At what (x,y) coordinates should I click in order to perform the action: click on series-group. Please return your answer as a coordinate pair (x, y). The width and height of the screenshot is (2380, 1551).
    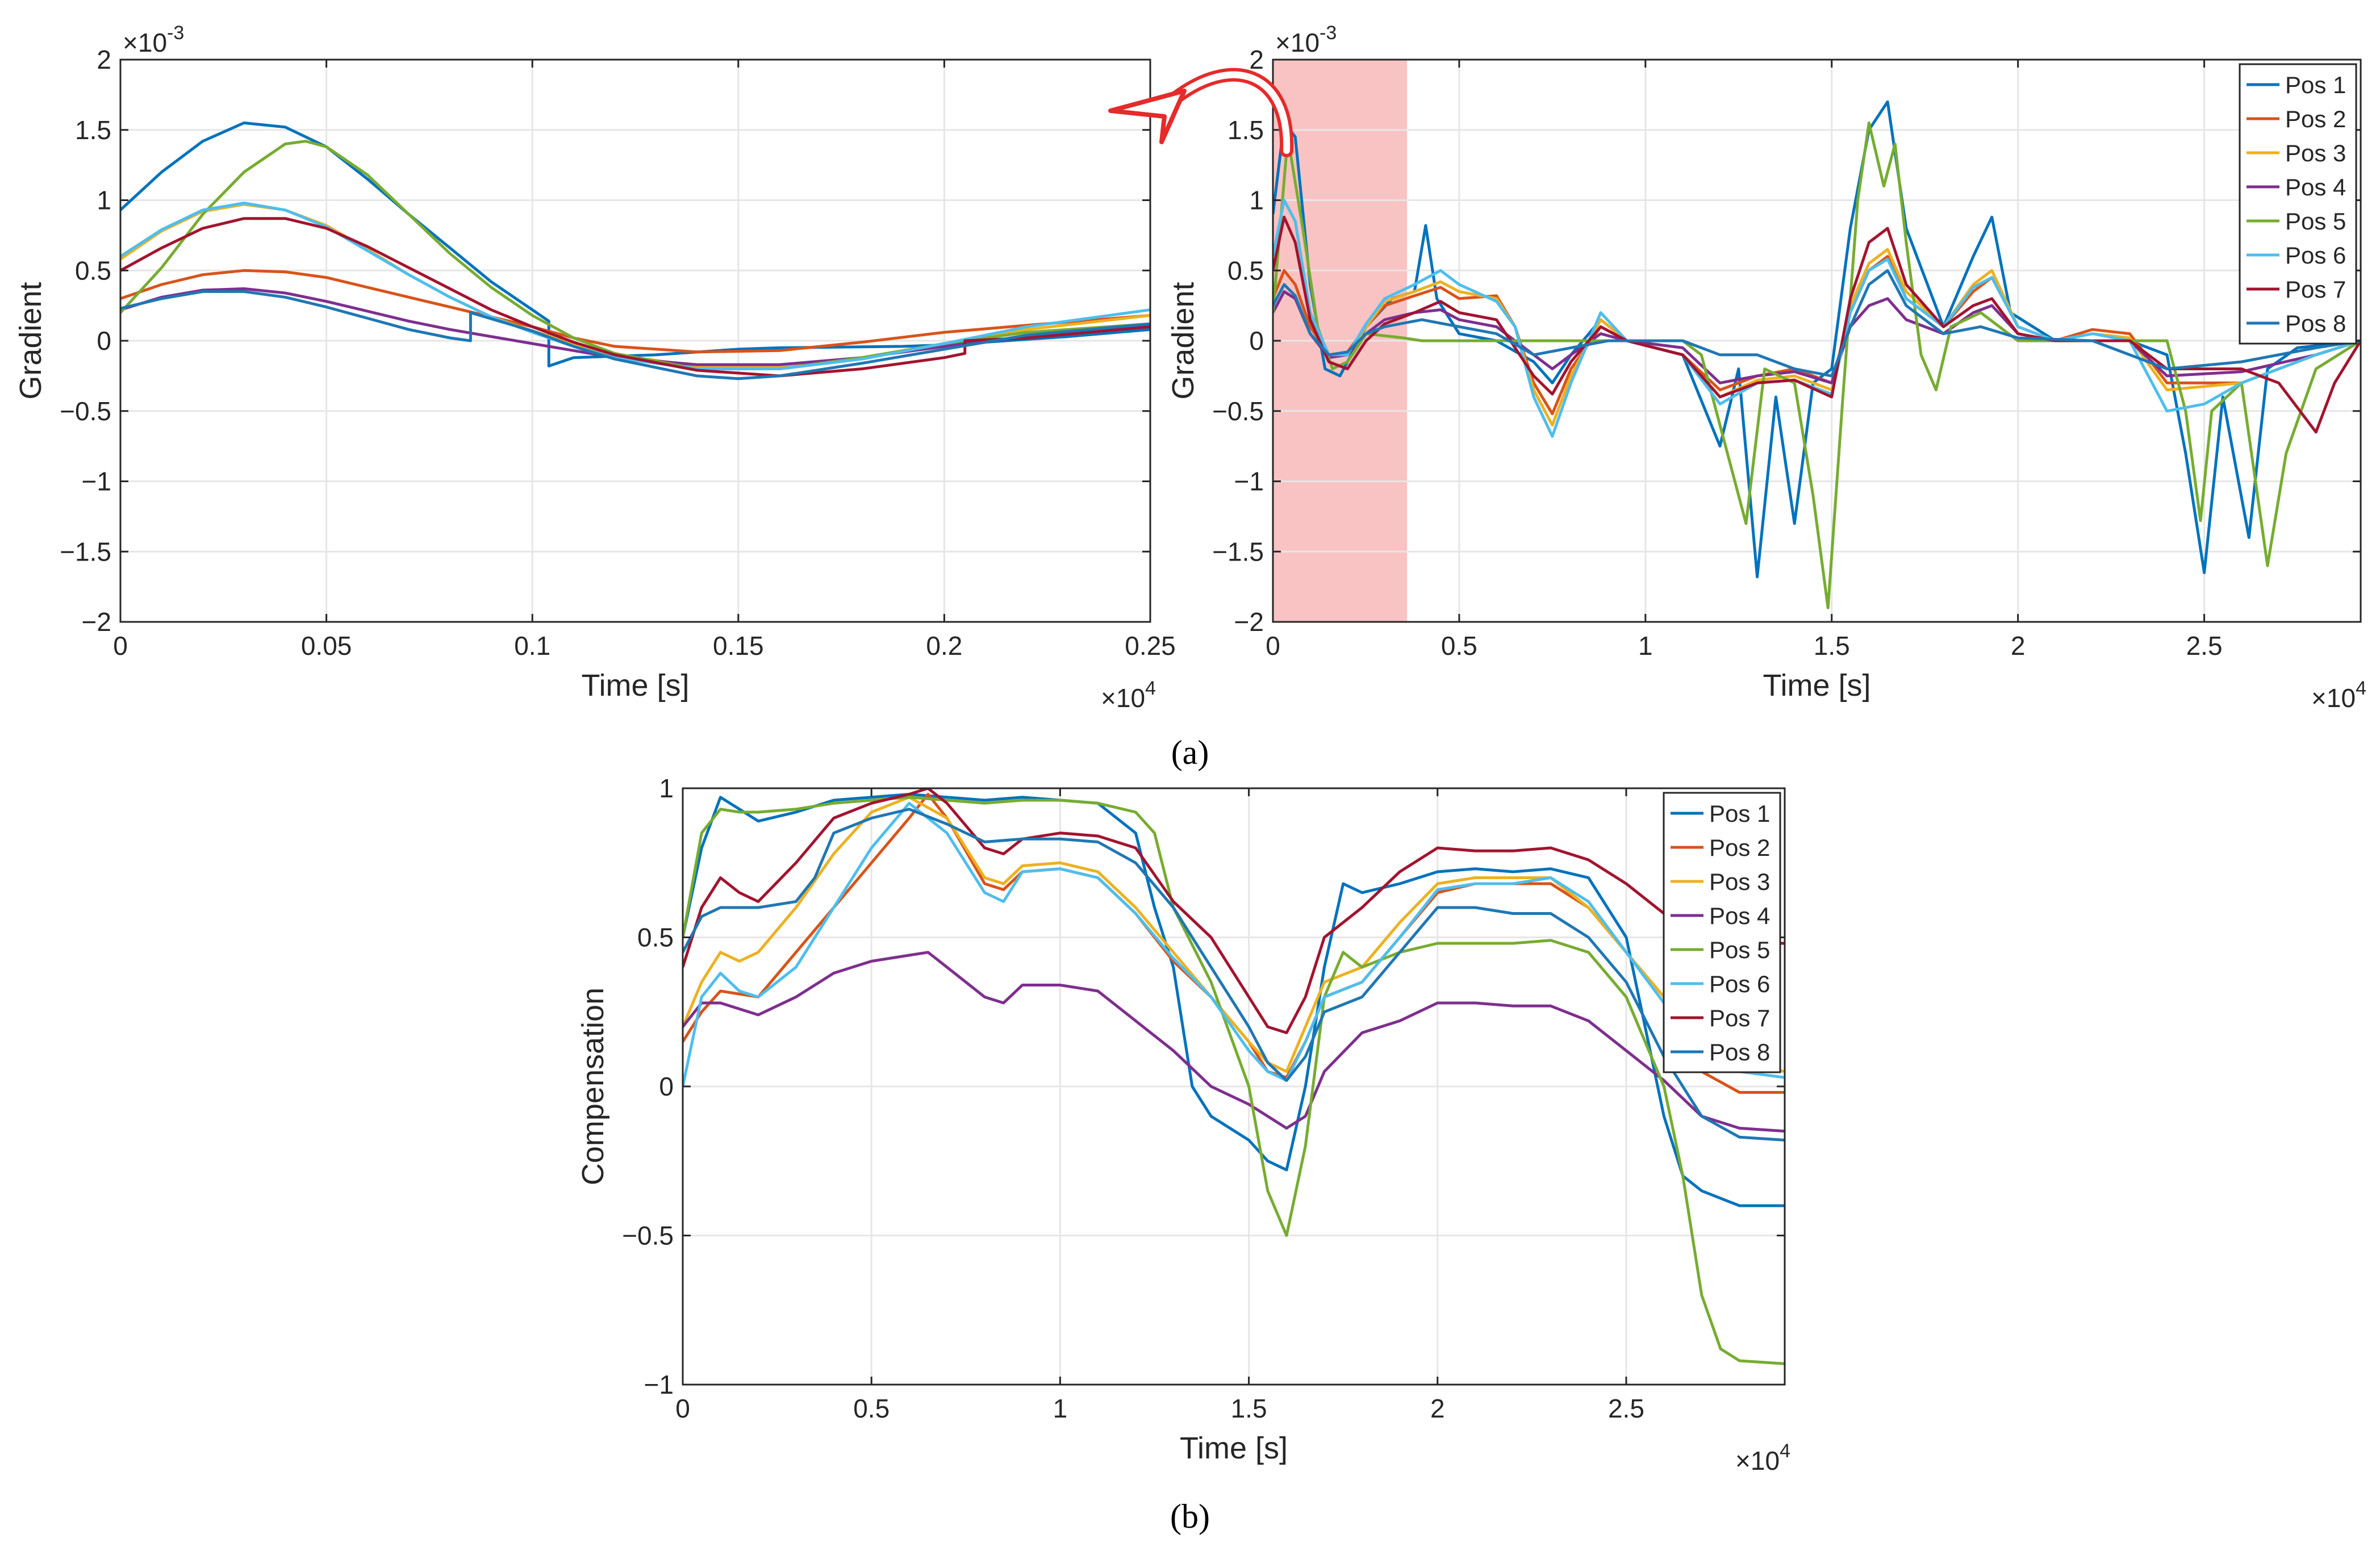
    Looking at the image, I should click on (635, 251).